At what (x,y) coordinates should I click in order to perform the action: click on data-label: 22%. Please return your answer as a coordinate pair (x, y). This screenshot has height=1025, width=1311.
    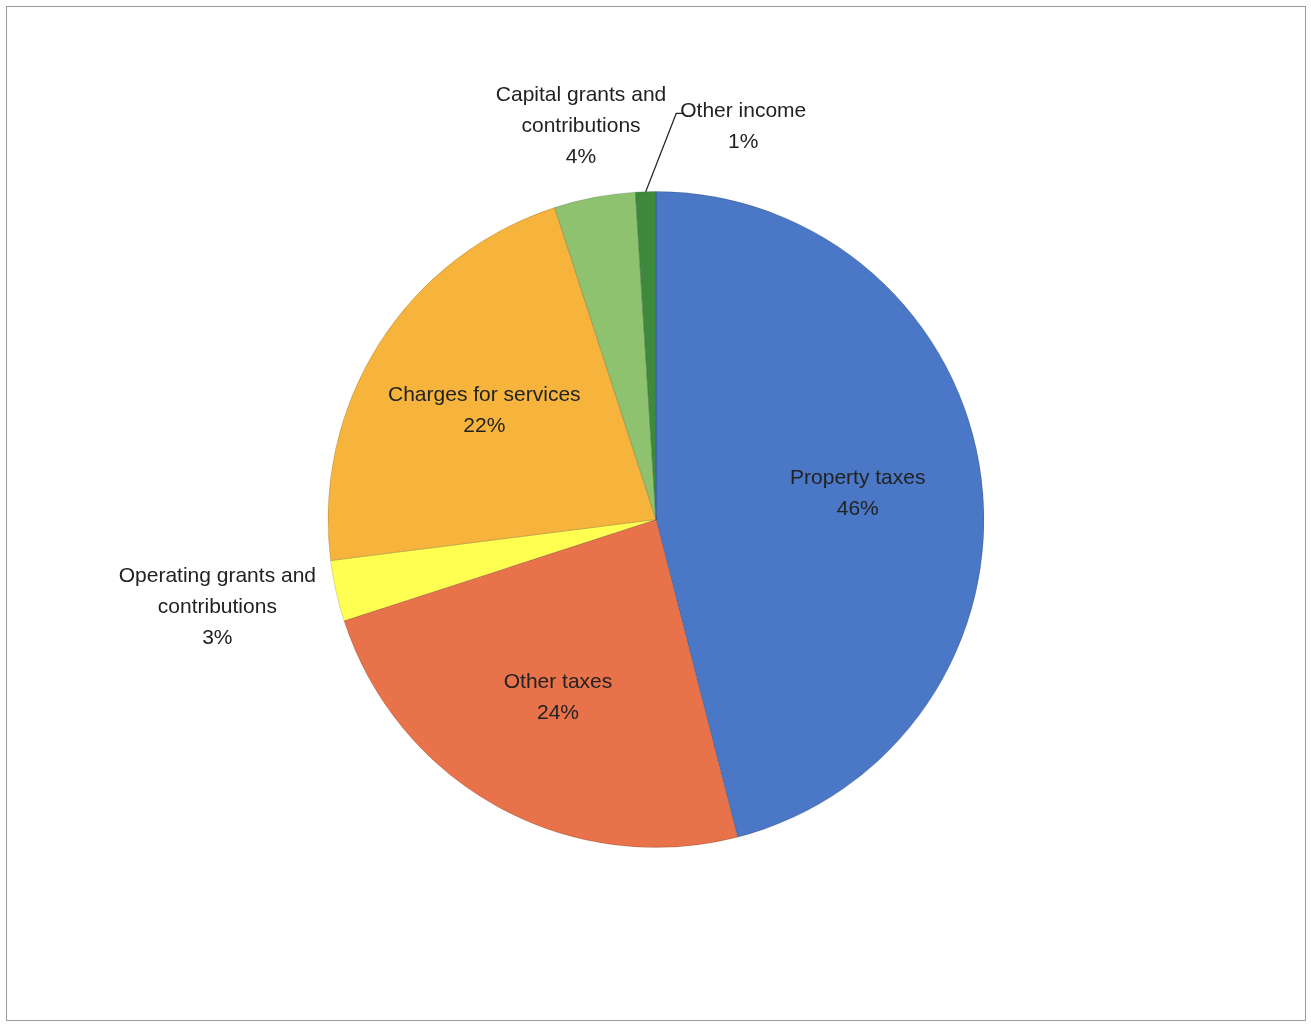
    Looking at the image, I should click on (484, 424).